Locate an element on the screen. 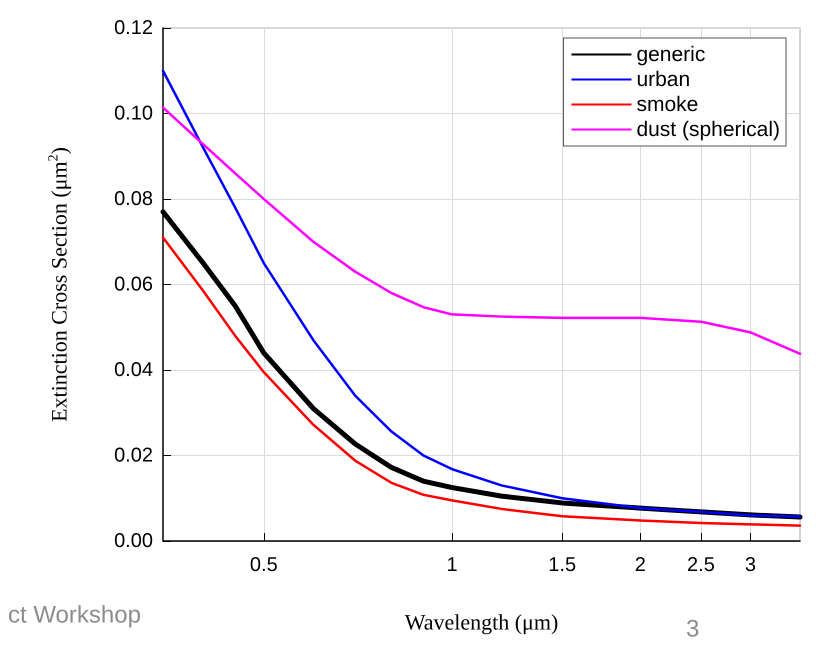 This screenshot has height=653, width=816. x-tick-label: 0.5 is located at coordinates (264, 565).